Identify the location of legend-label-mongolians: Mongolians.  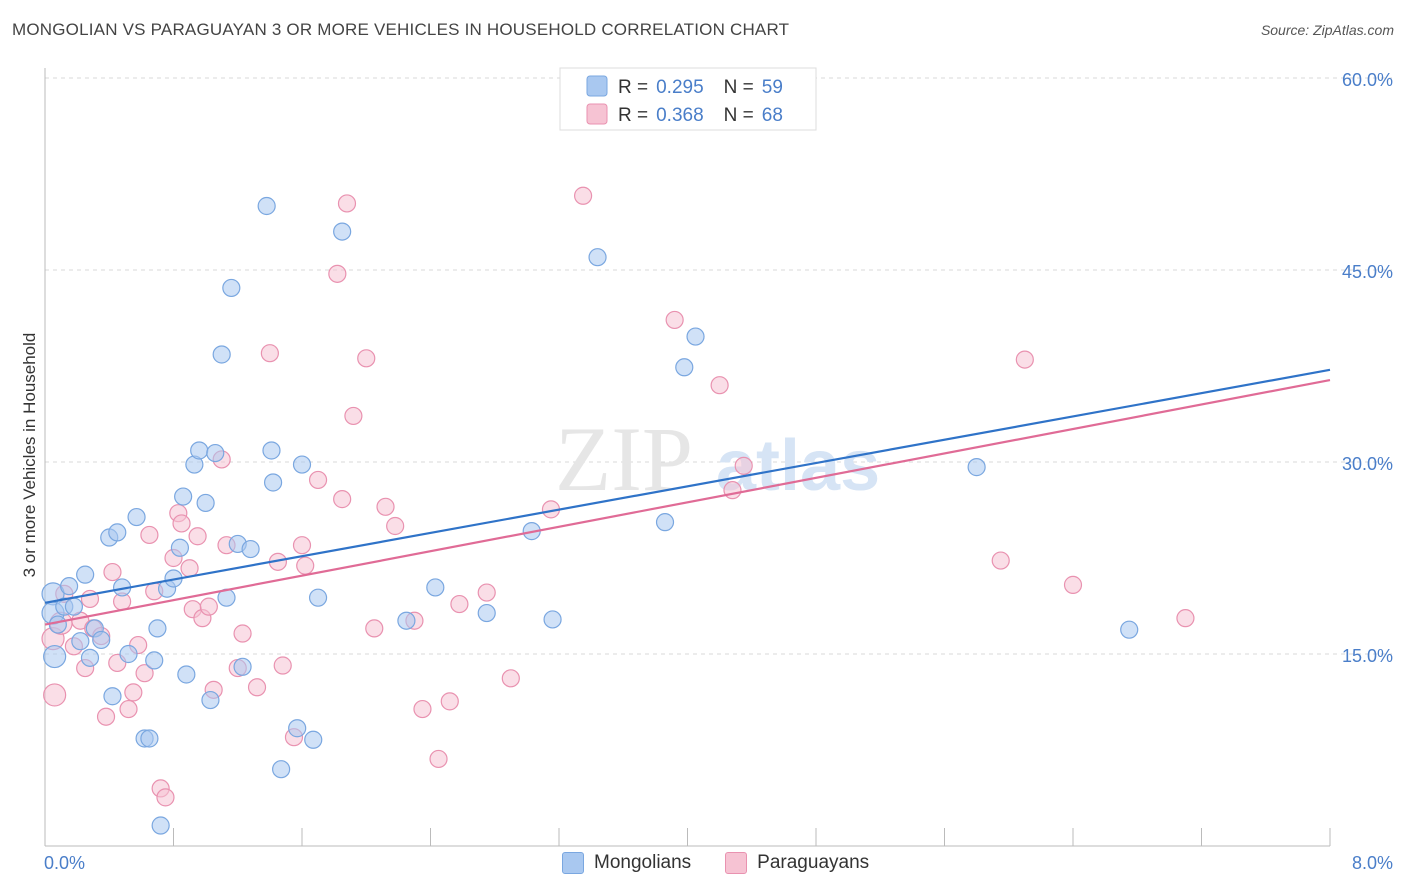
(643, 862).